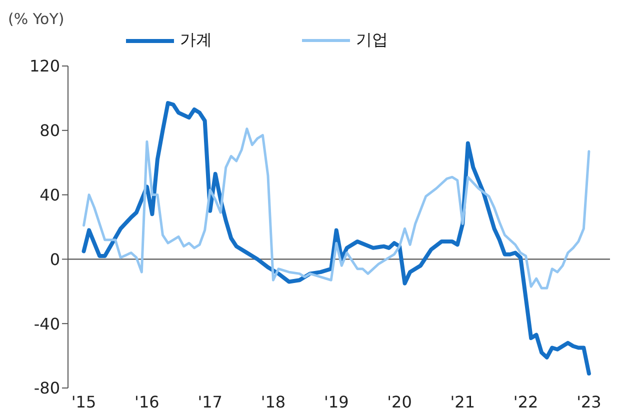  I want to click on x-tick-label: '16, so click(147, 402).